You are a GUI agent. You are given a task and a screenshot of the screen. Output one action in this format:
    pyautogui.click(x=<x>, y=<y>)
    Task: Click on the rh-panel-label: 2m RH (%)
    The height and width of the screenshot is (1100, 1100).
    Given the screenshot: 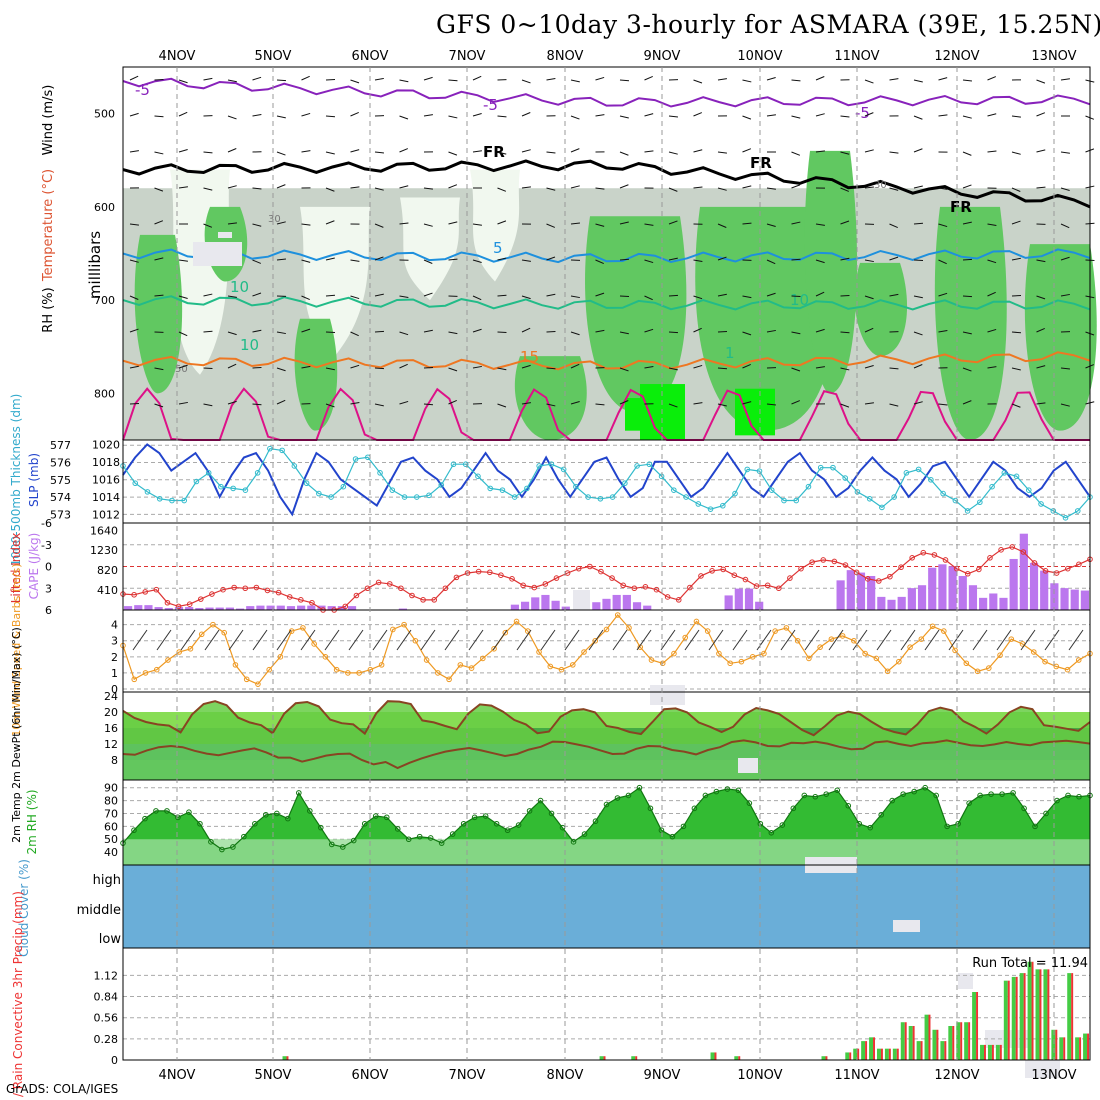 What is the action you would take?
    pyautogui.click(x=32, y=821)
    